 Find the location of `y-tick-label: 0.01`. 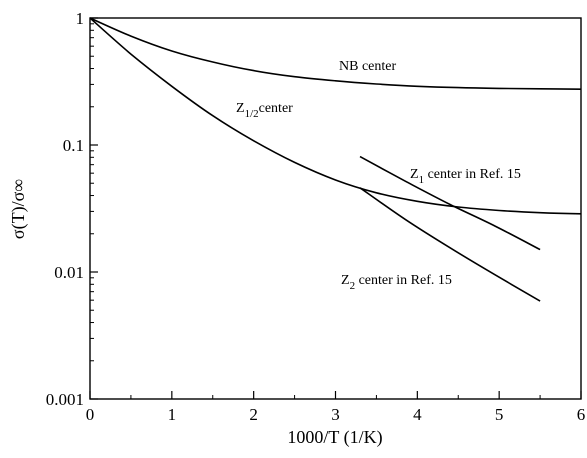

y-tick-label: 0.01 is located at coordinates (69, 272).